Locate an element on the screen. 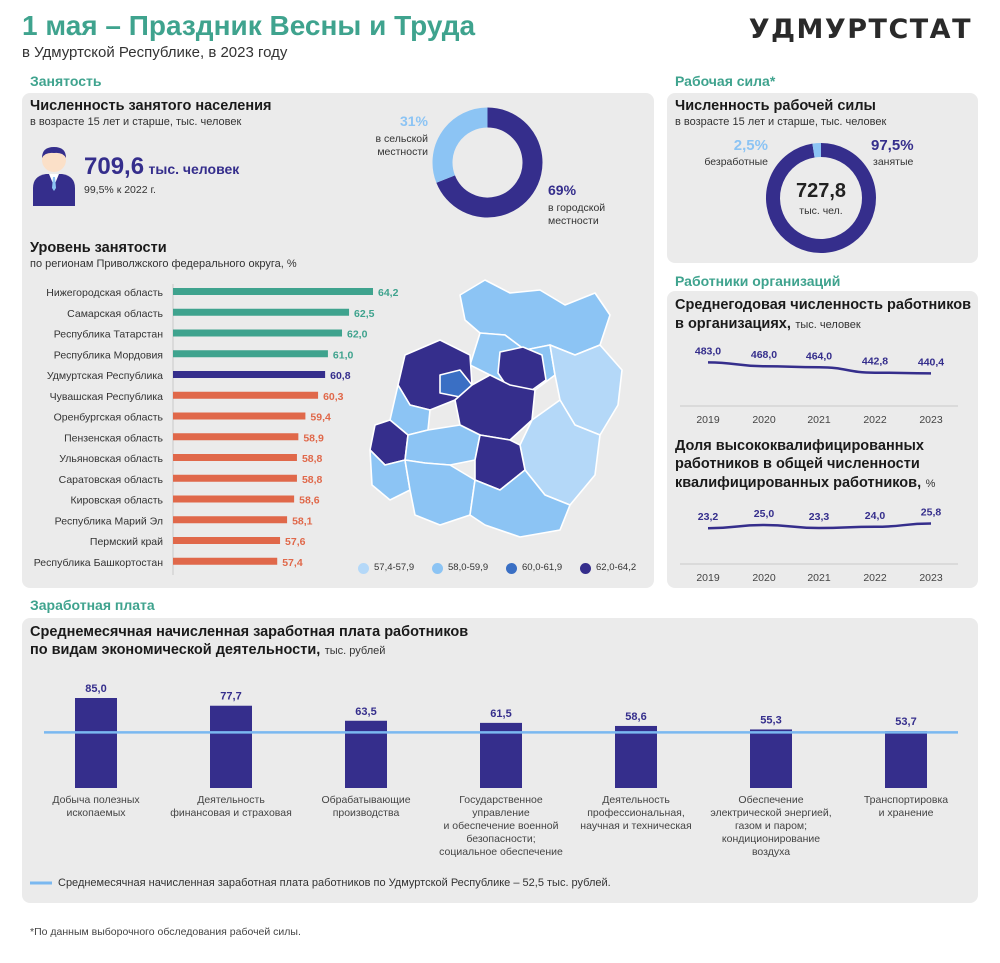 The width and height of the screenshot is (1000, 963). section-workers-label: Работники организаций is located at coordinates (758, 281).